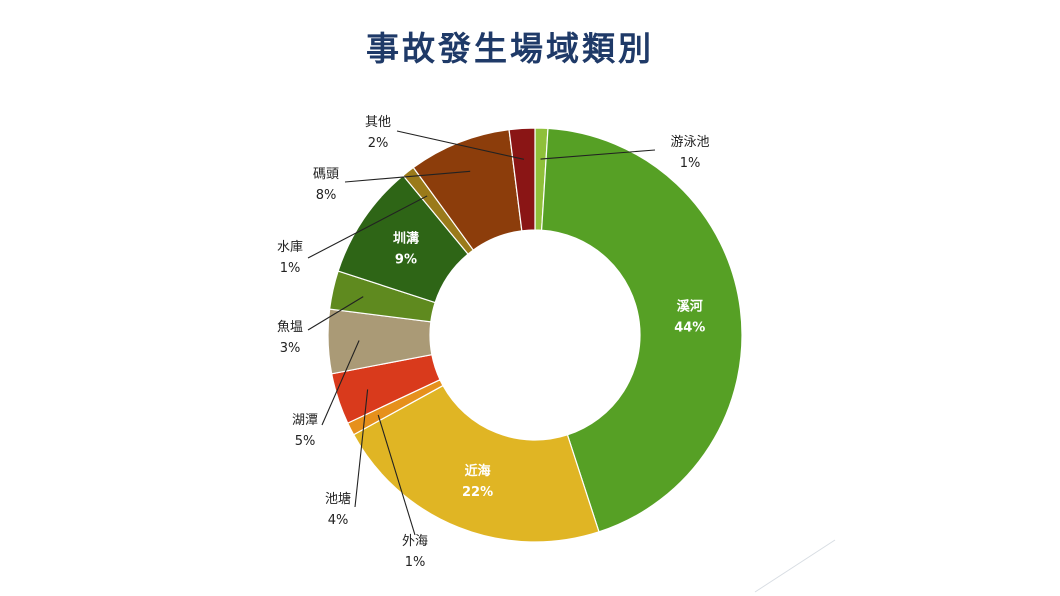  I want to click on leader-line-游泳池, so click(598, 154).